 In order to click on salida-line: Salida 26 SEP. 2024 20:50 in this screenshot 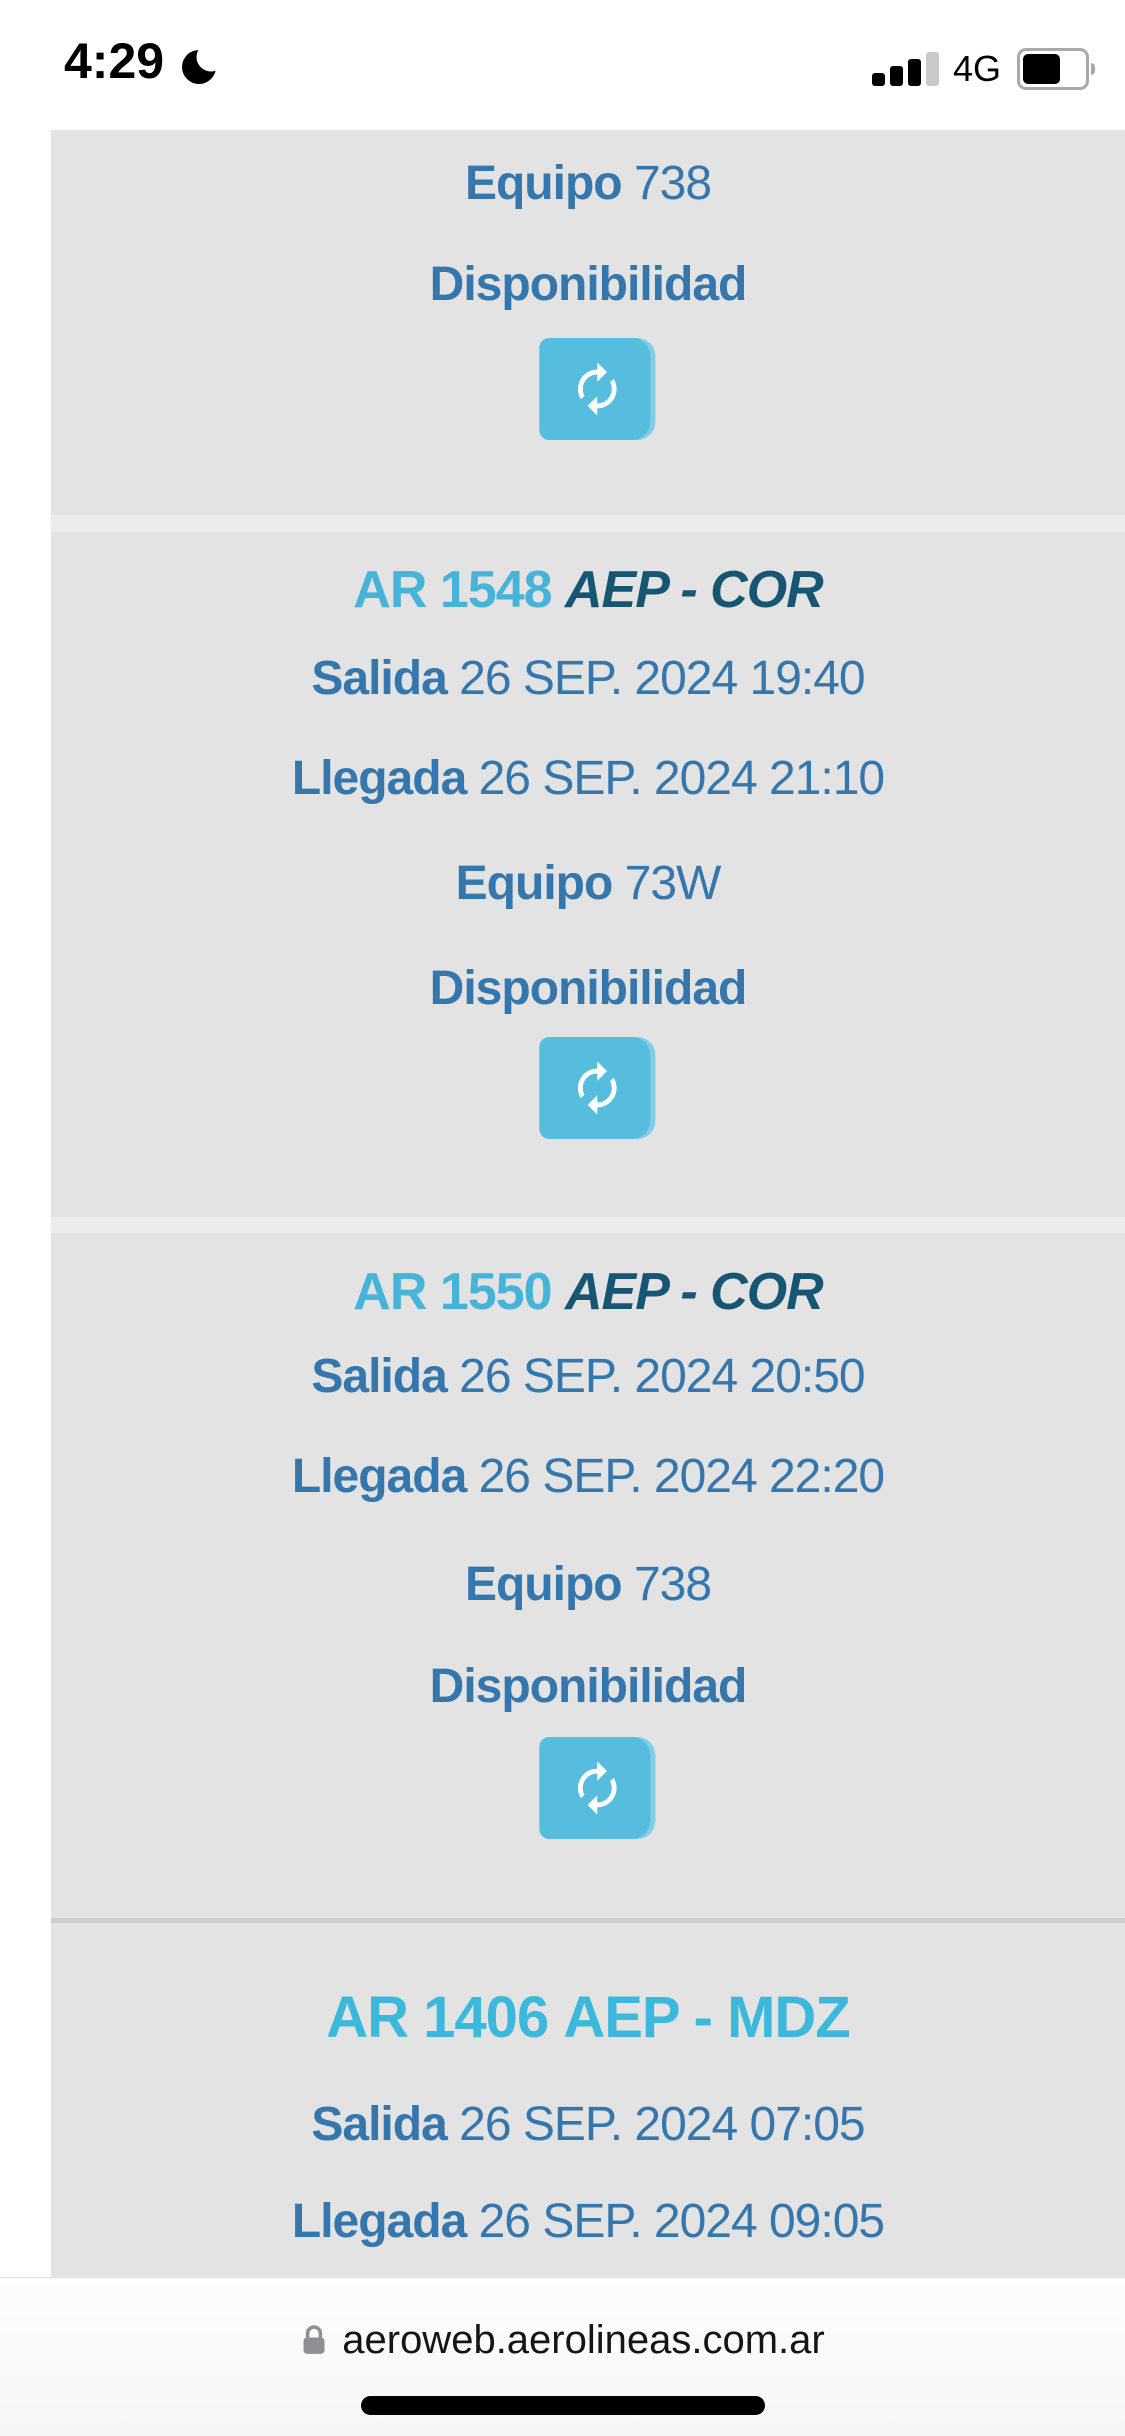, I will do `click(588, 1377)`.